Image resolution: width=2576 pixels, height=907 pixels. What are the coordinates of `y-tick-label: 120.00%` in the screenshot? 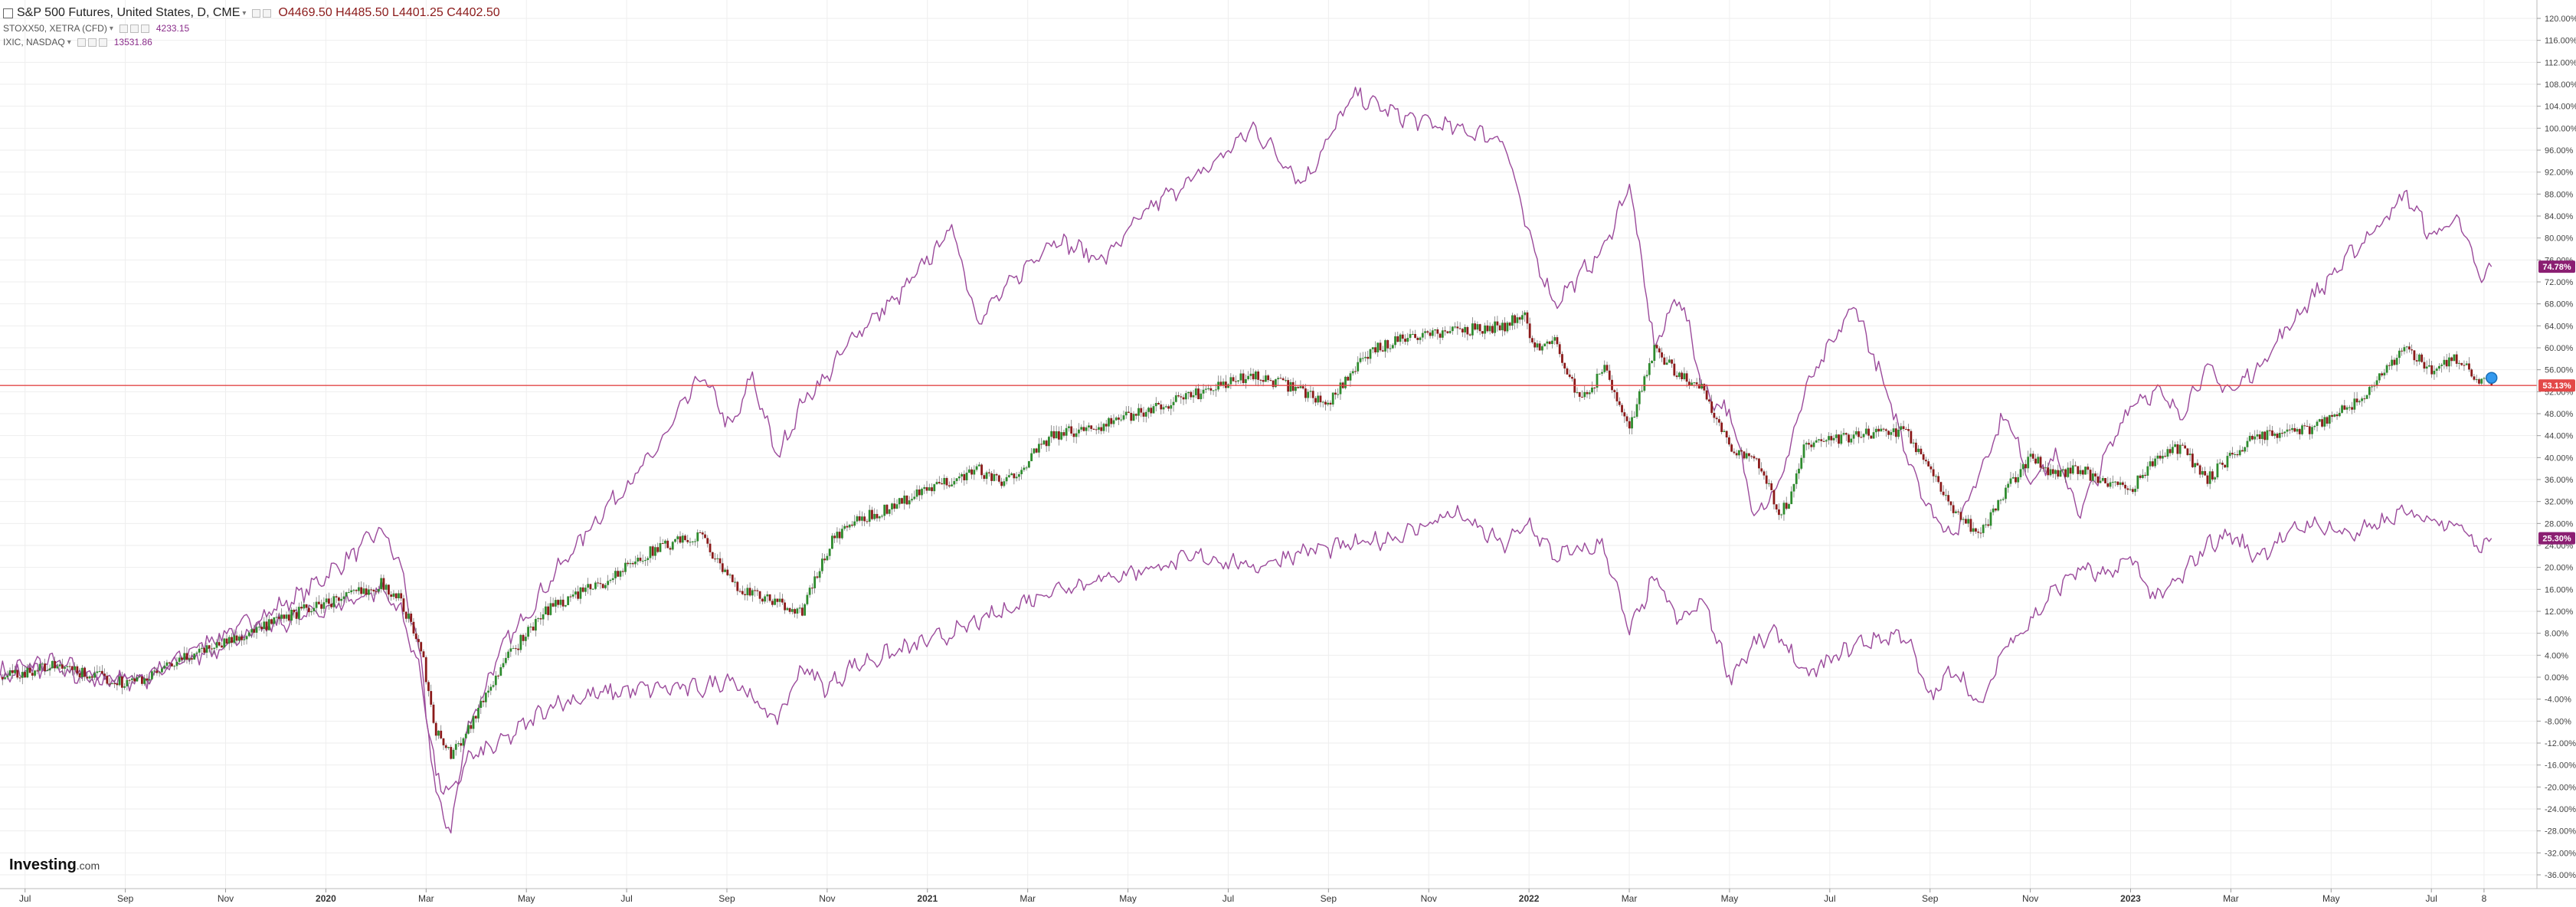 It's located at (2560, 19).